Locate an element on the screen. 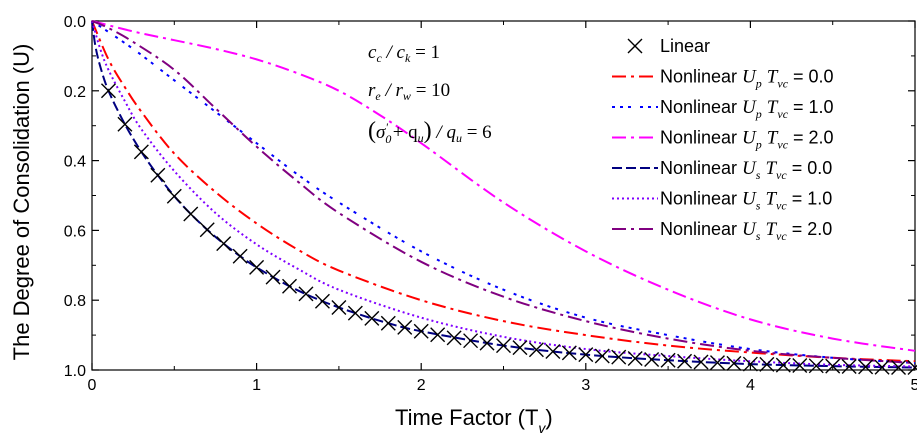 Image resolution: width=917 pixels, height=438 pixels. y-tick-label: 0.8 is located at coordinates (75, 301).